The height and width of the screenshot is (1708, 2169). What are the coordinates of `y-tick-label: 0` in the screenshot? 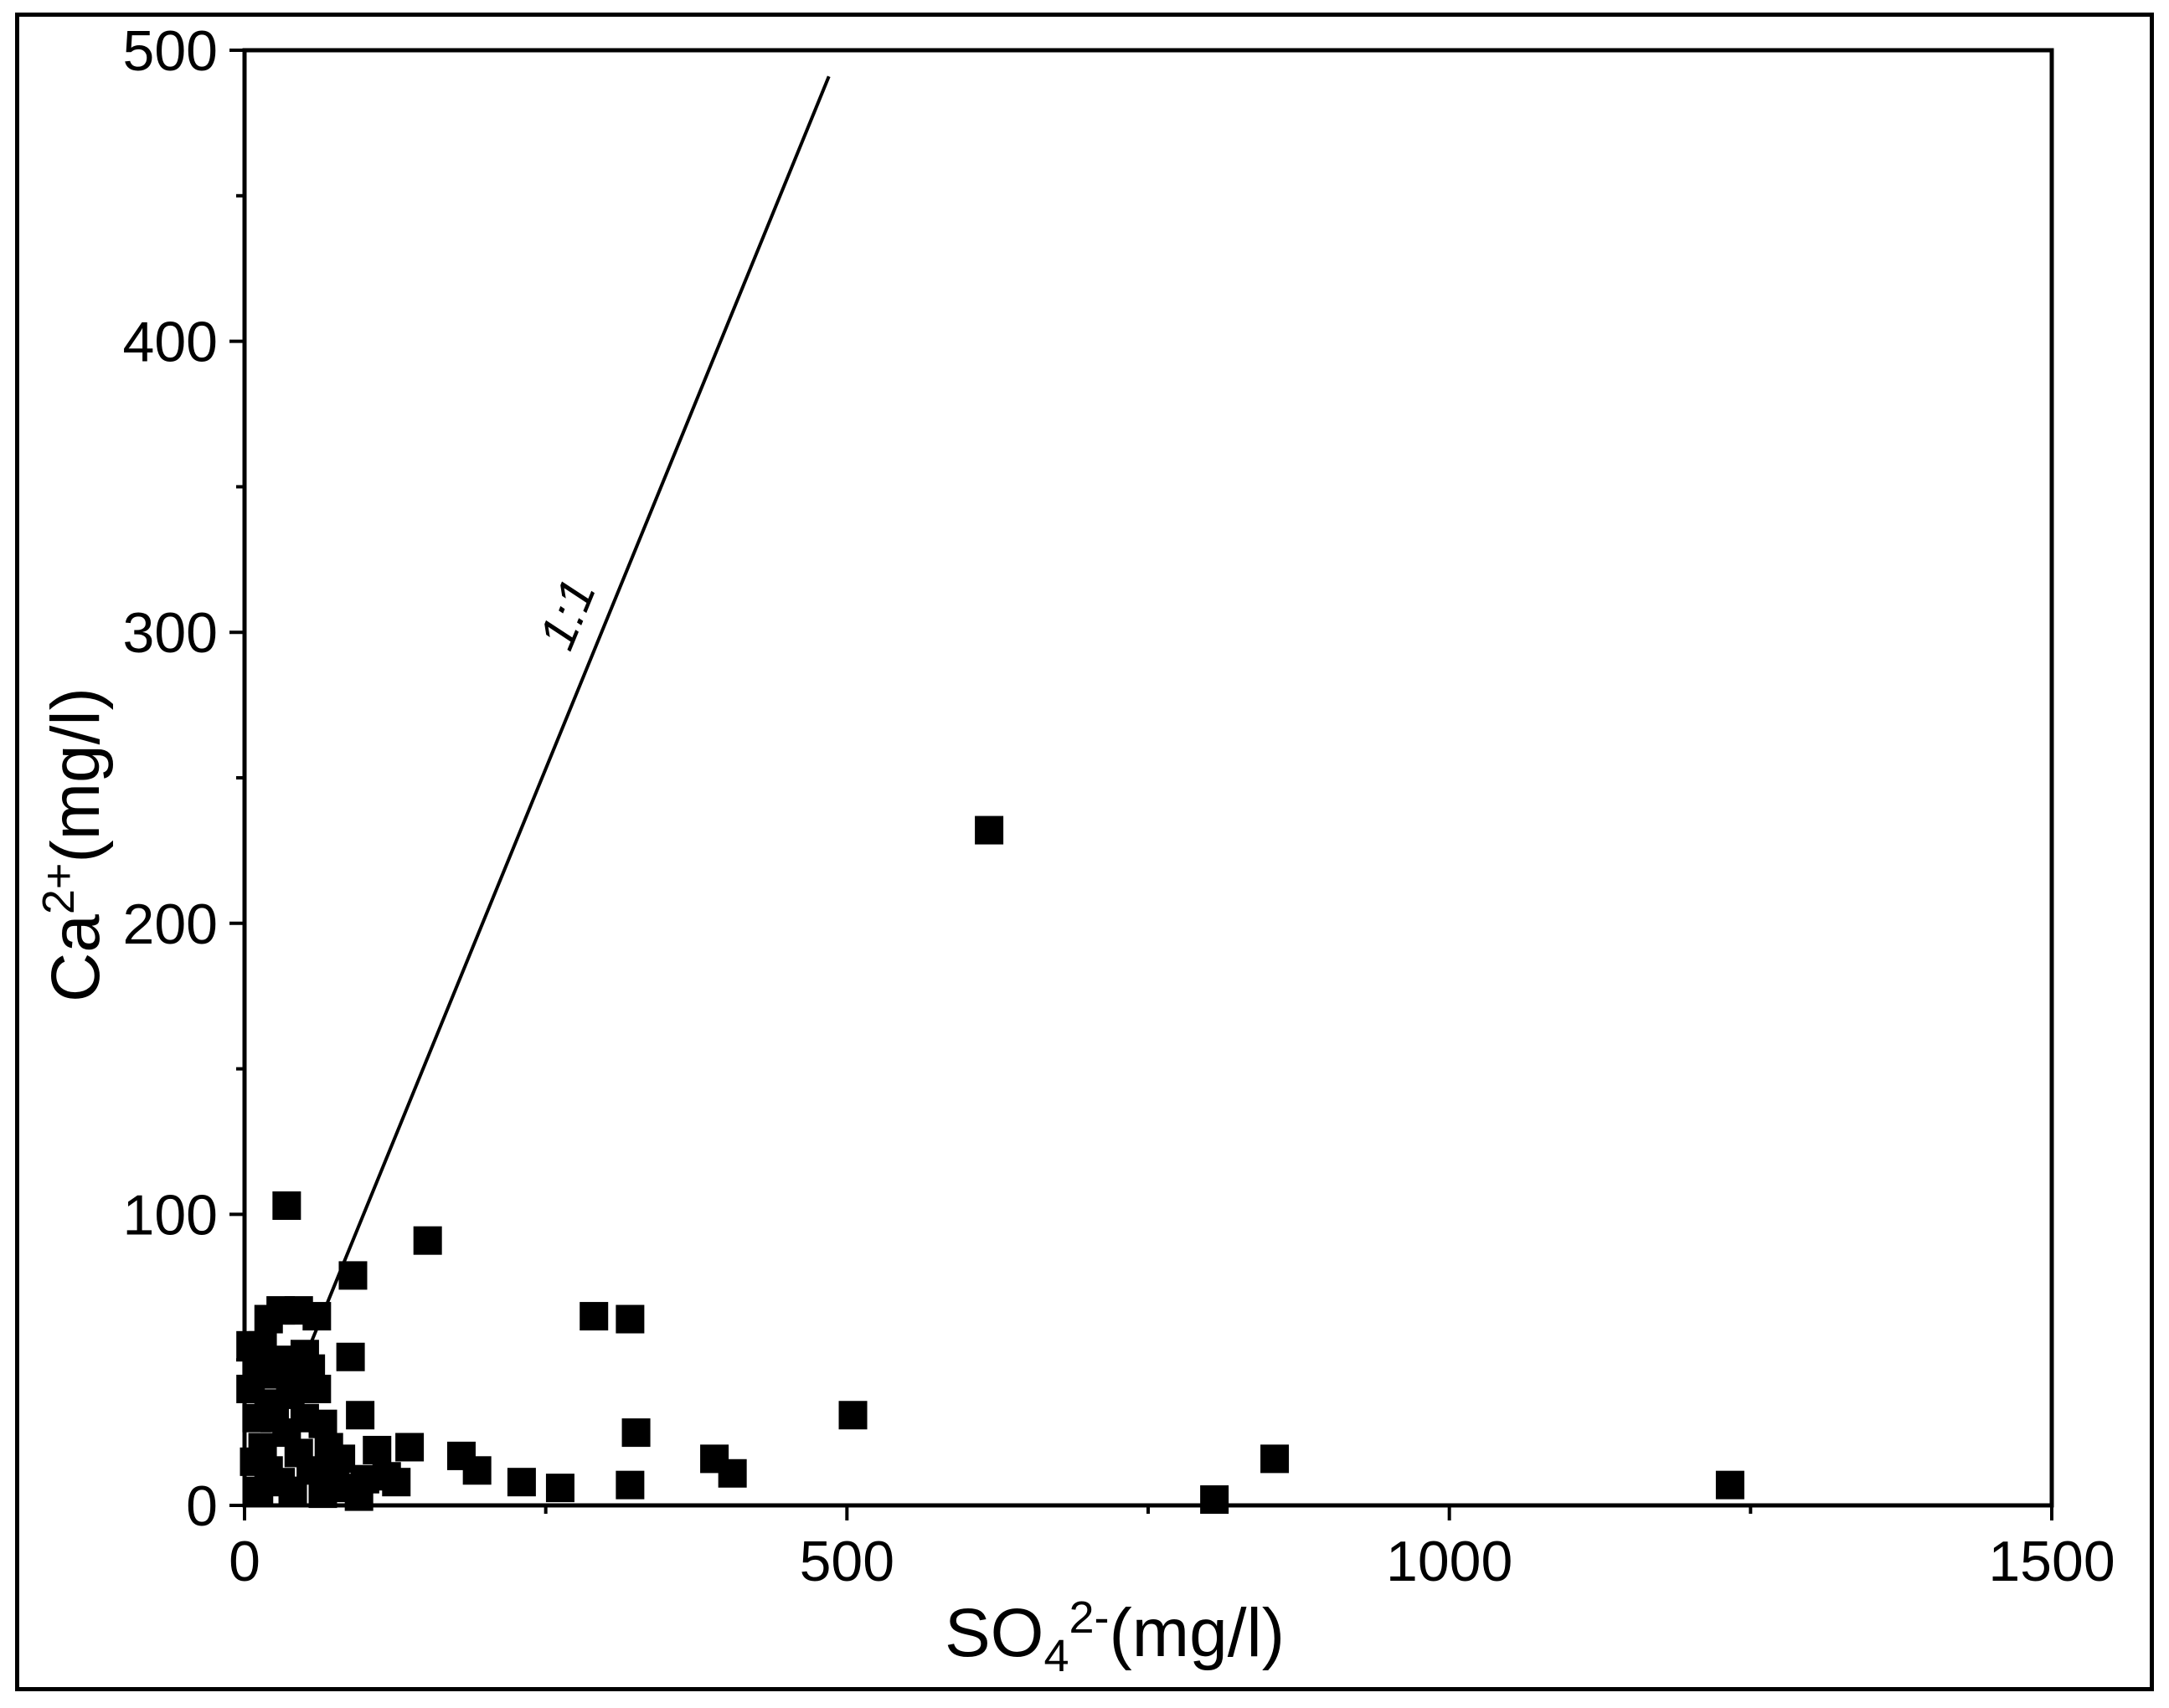 It's located at (202, 1506).